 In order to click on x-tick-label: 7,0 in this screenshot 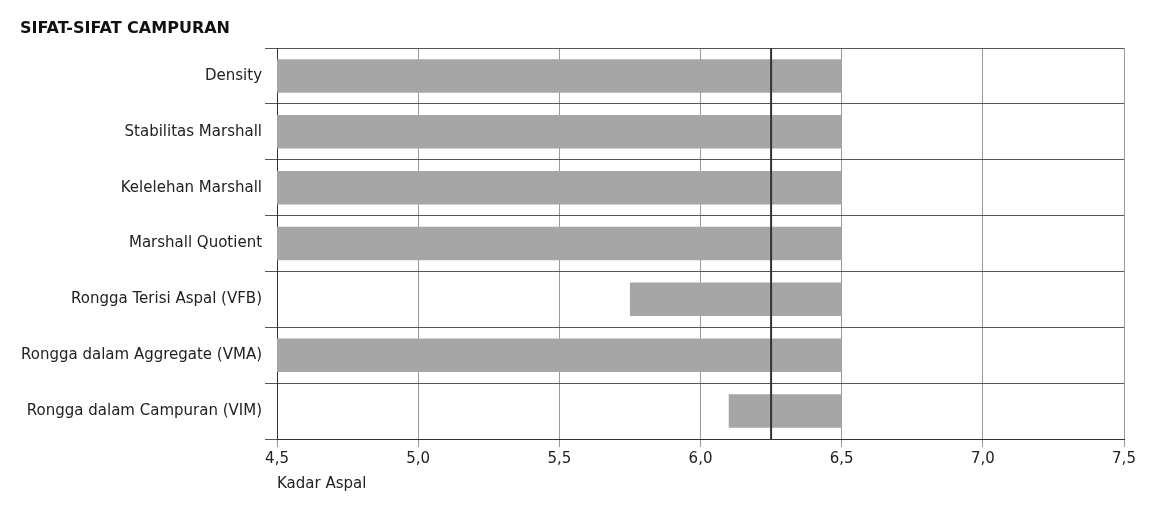, I will do `click(982, 457)`.